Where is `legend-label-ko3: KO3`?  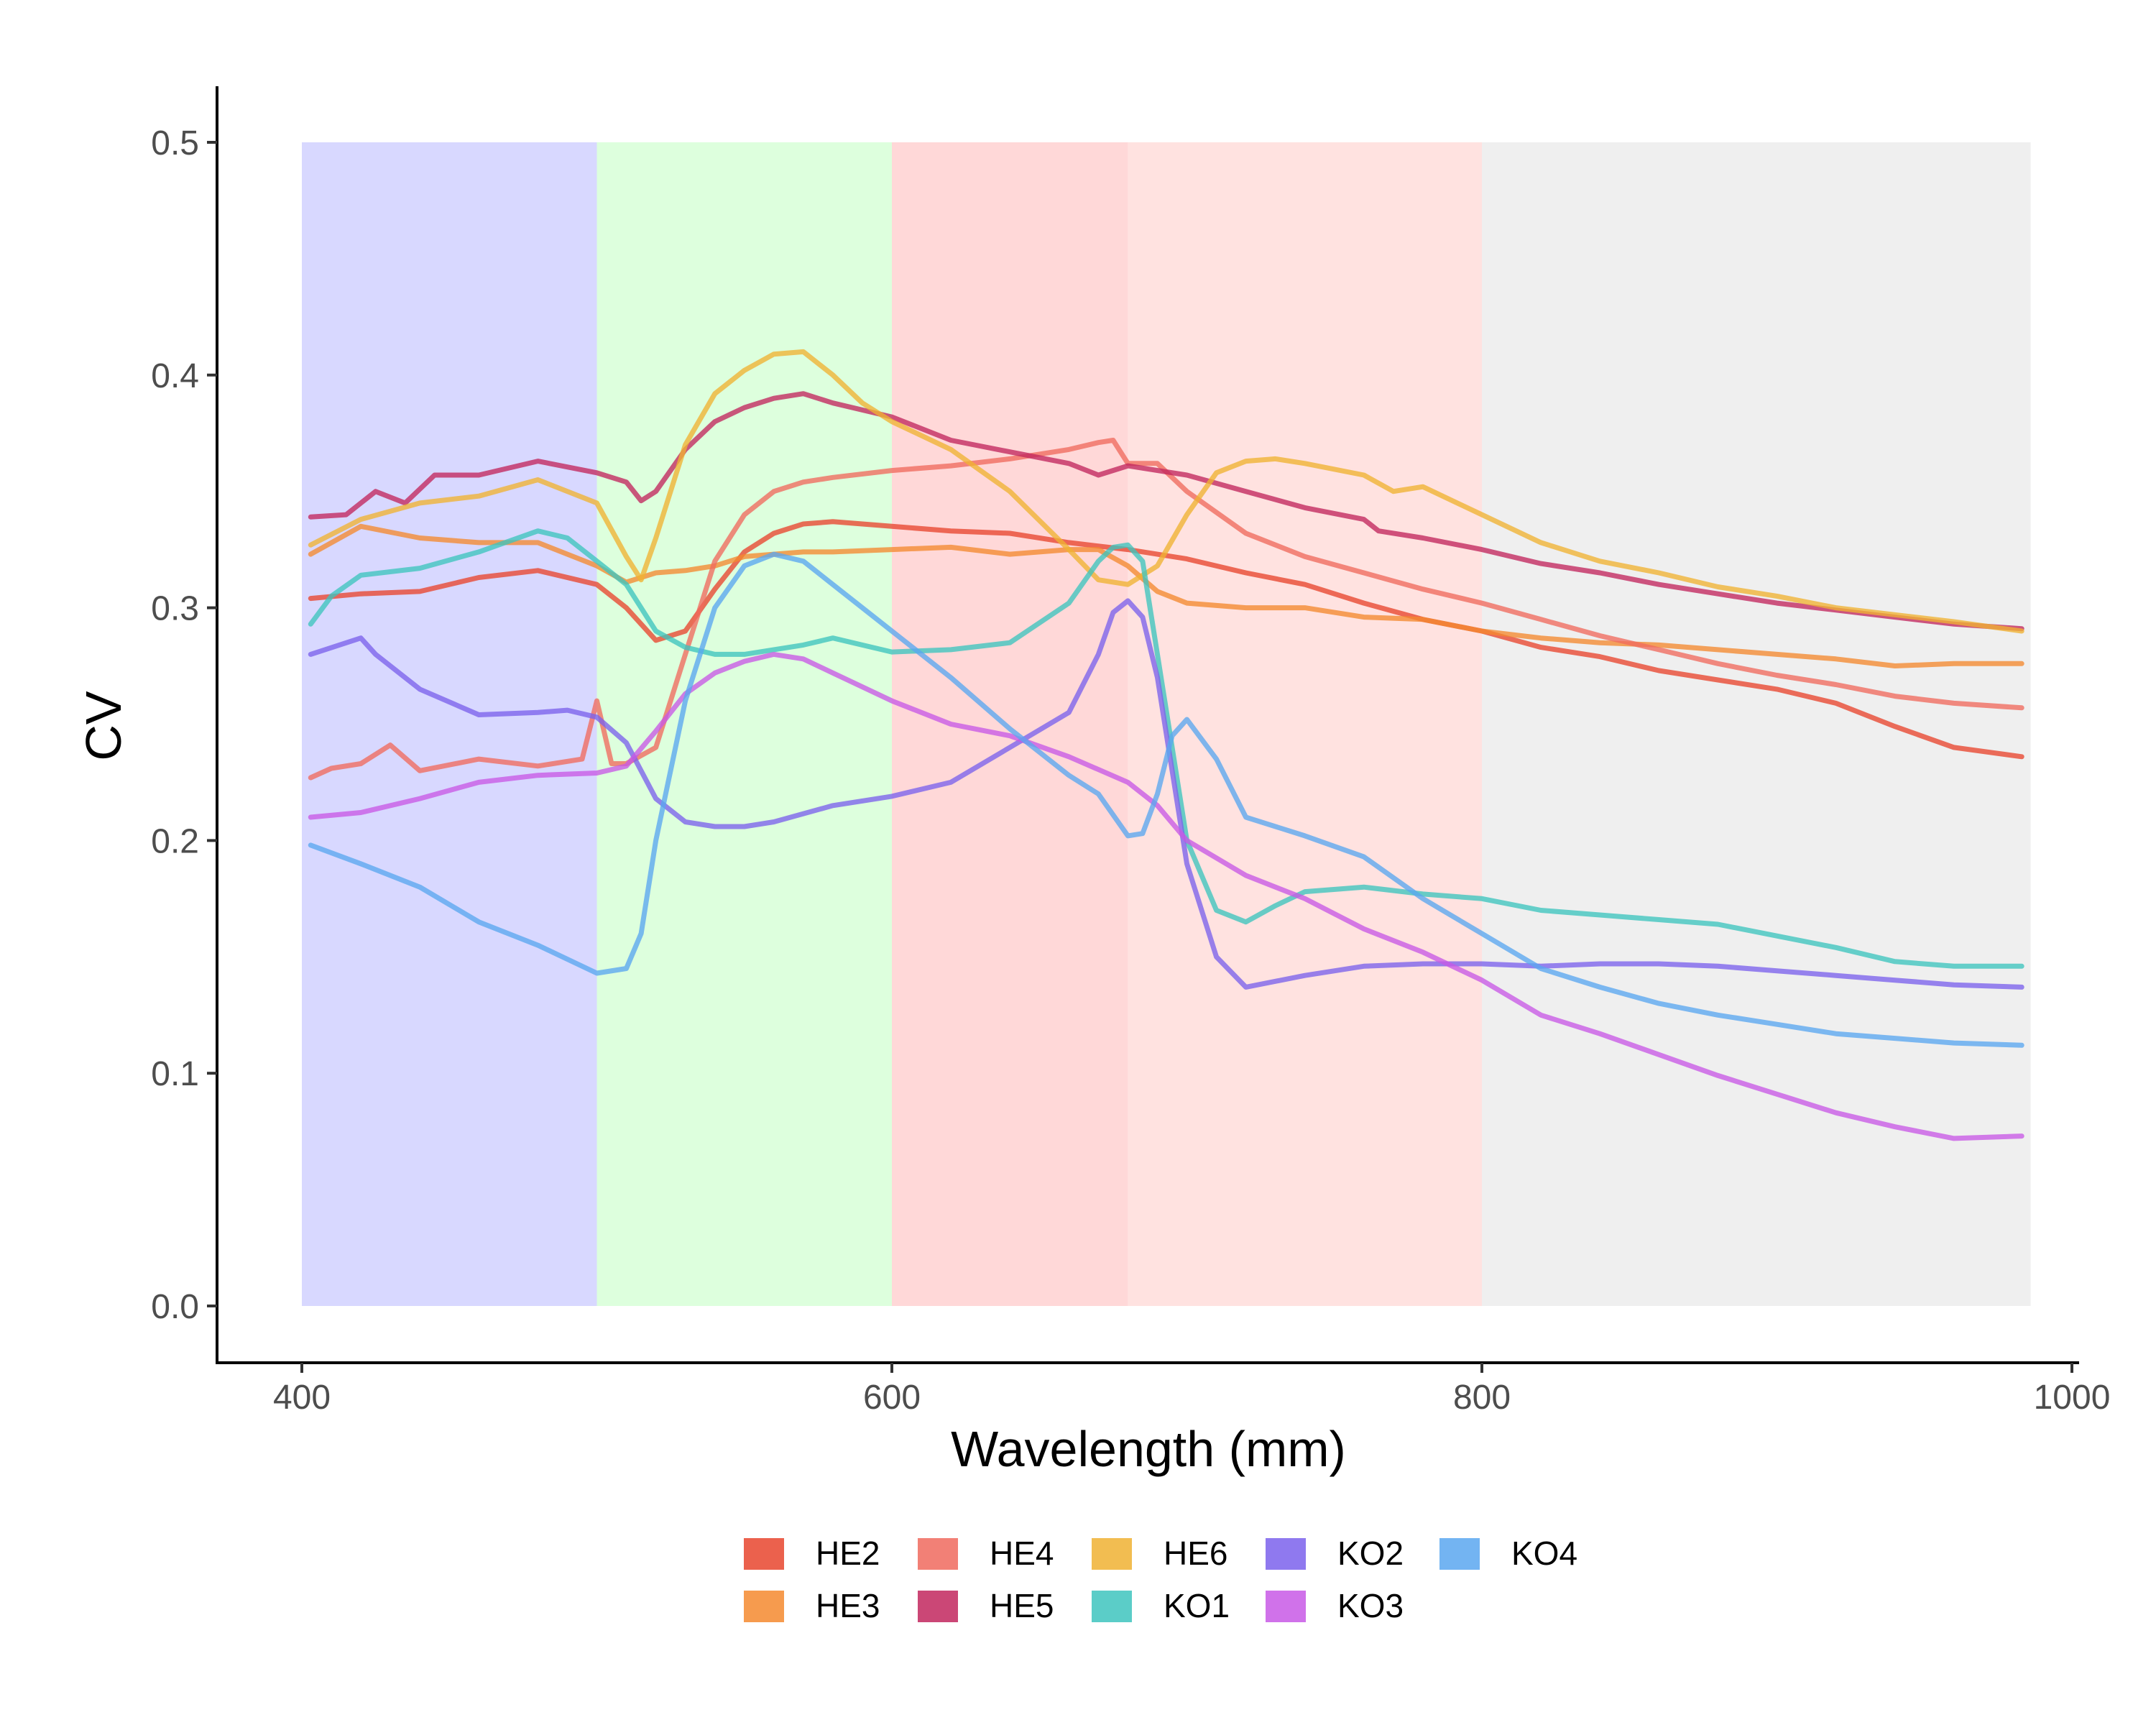 legend-label-ko3: KO3 is located at coordinates (1370, 1605).